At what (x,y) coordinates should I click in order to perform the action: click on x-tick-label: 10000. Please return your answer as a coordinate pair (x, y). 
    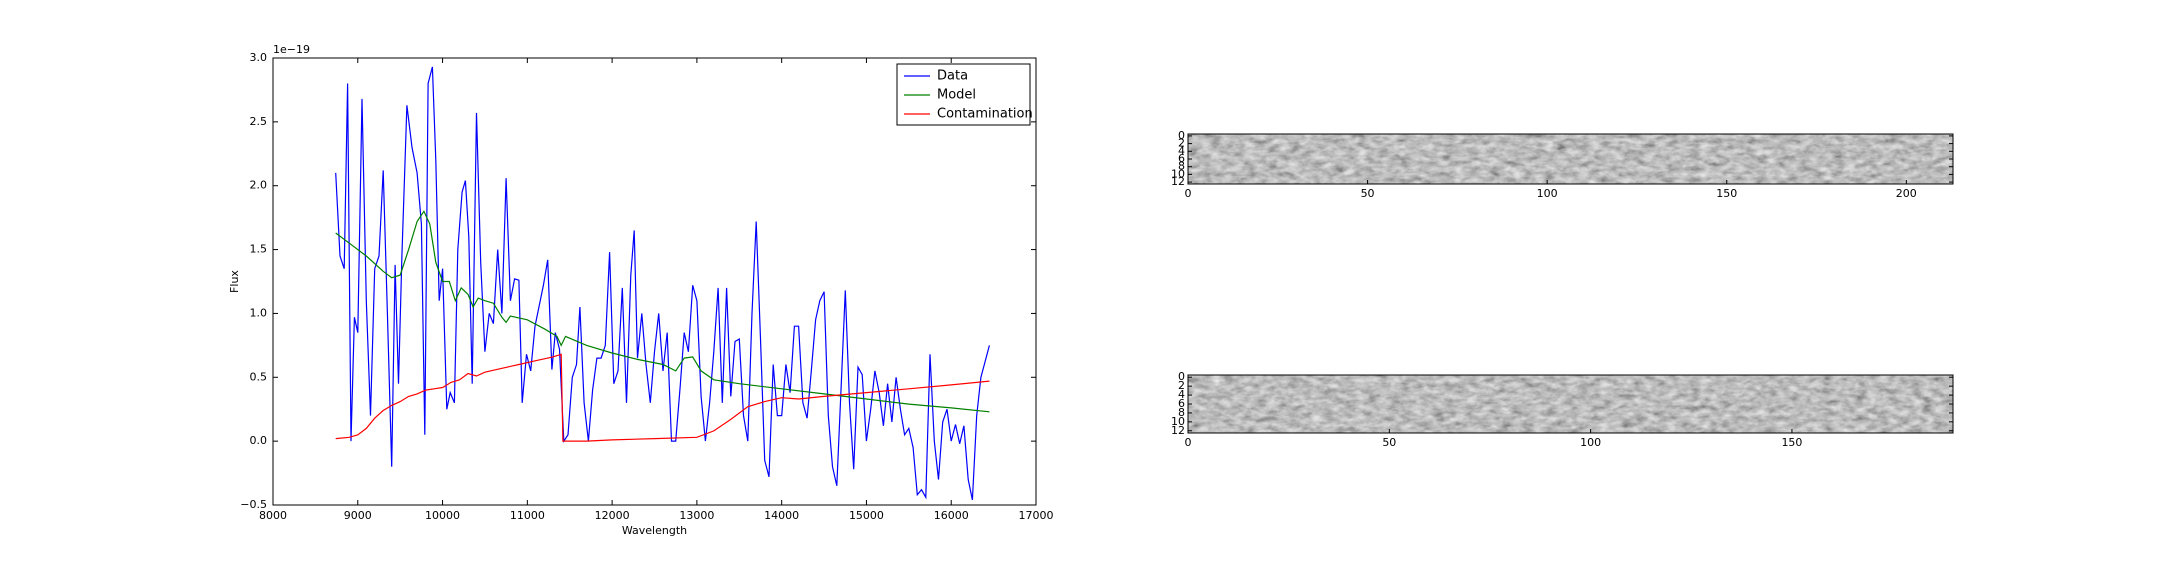
    Looking at the image, I should click on (442, 515).